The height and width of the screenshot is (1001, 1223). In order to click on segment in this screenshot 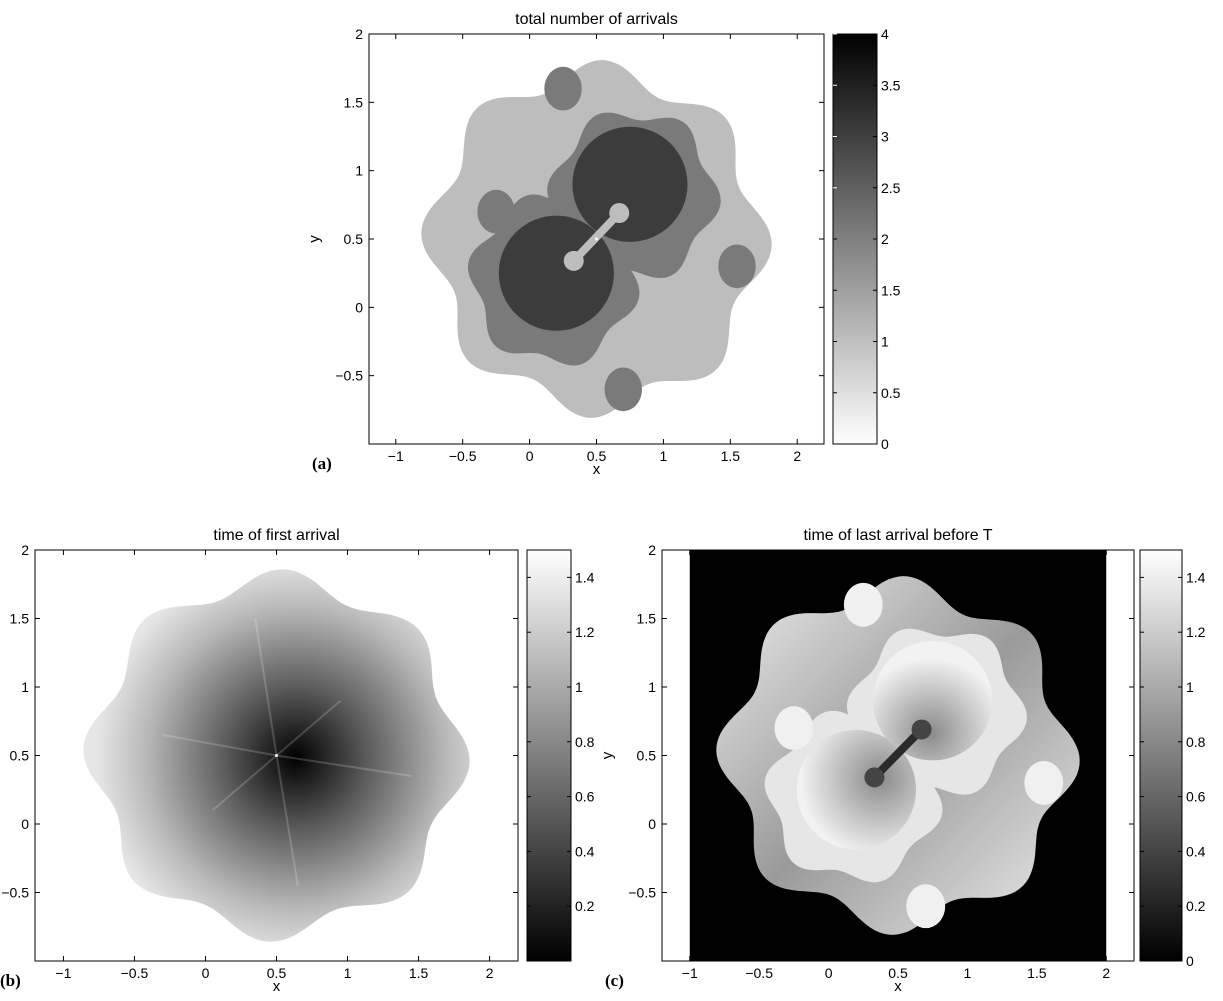, I will do `click(596, 237)`.